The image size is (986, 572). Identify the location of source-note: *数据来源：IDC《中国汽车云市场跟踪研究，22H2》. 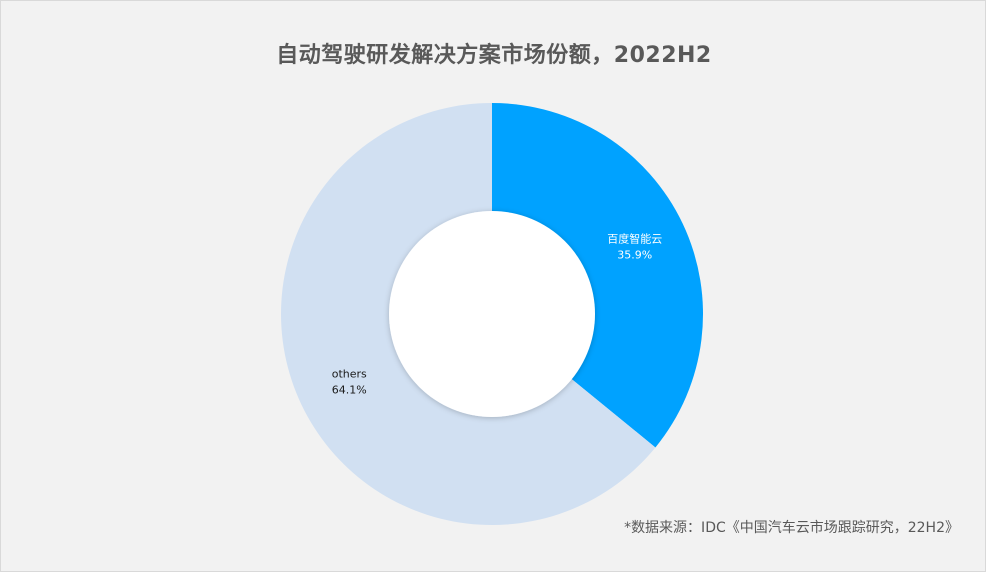
(791, 528).